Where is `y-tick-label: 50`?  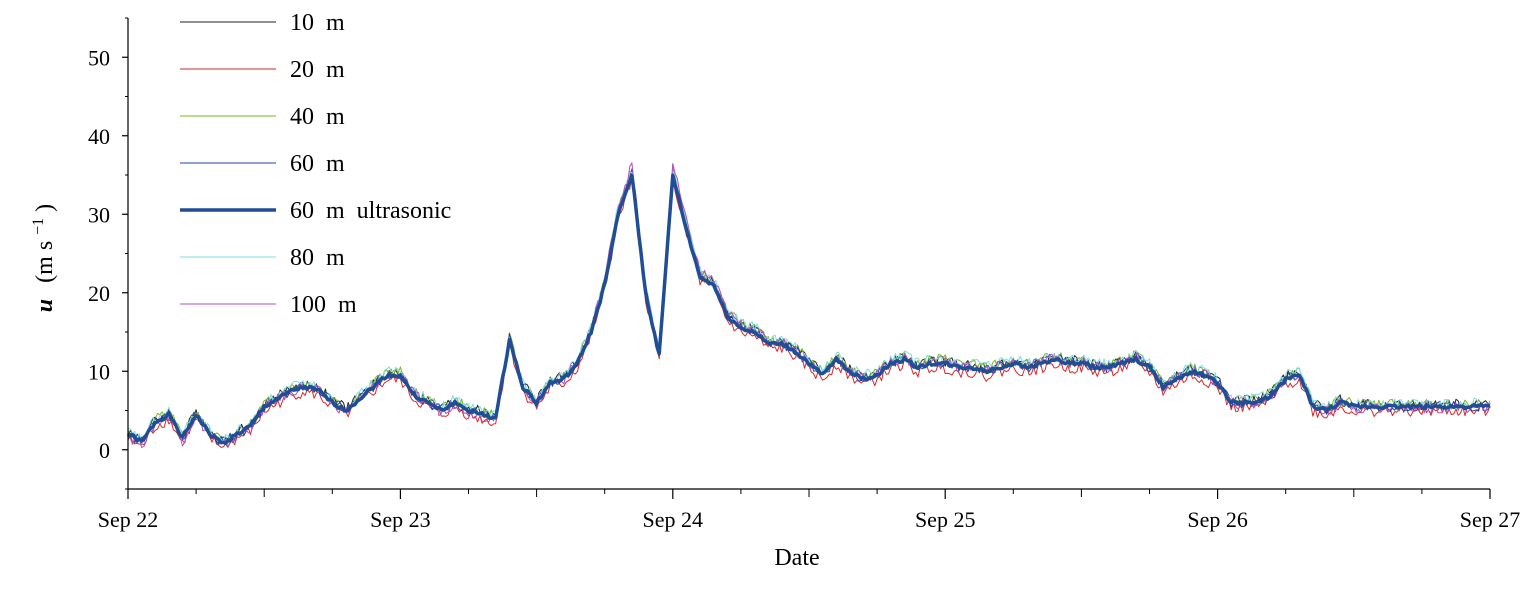 y-tick-label: 50 is located at coordinates (99, 57).